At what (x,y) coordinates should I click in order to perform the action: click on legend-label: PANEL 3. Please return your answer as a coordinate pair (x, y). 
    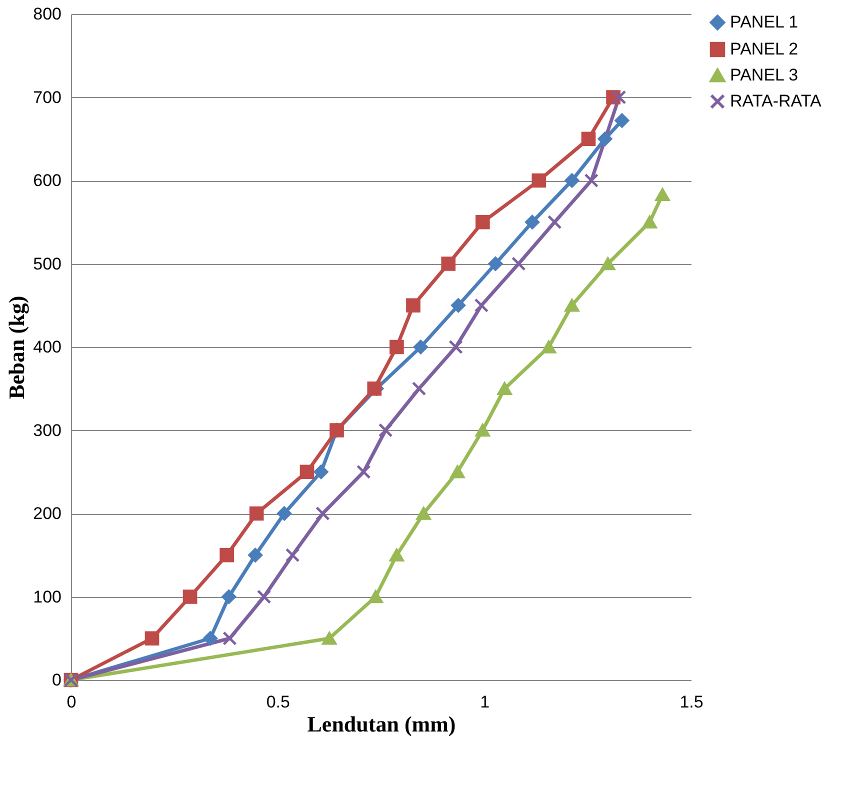
    Looking at the image, I should click on (764, 75).